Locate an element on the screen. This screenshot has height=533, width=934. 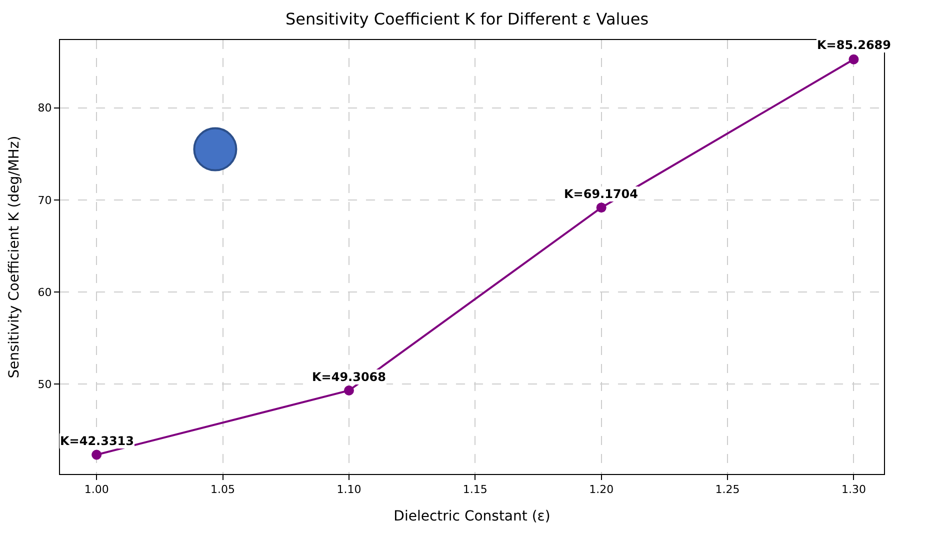
x-axis-title: Dielectric Constant (ε) is located at coordinates (472, 516).